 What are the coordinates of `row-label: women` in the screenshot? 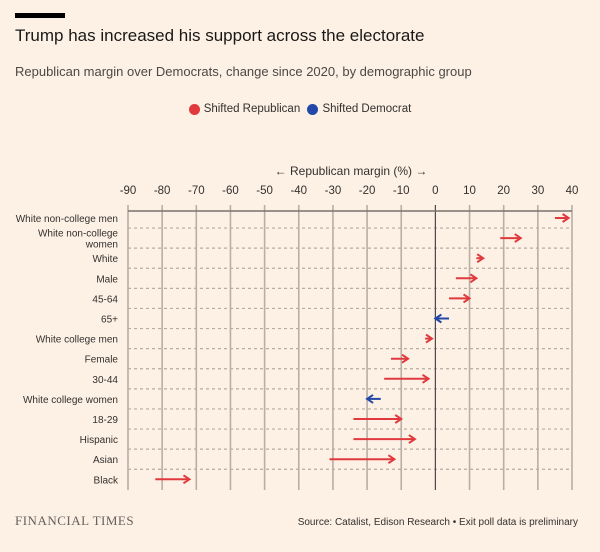 It's located at (101, 245).